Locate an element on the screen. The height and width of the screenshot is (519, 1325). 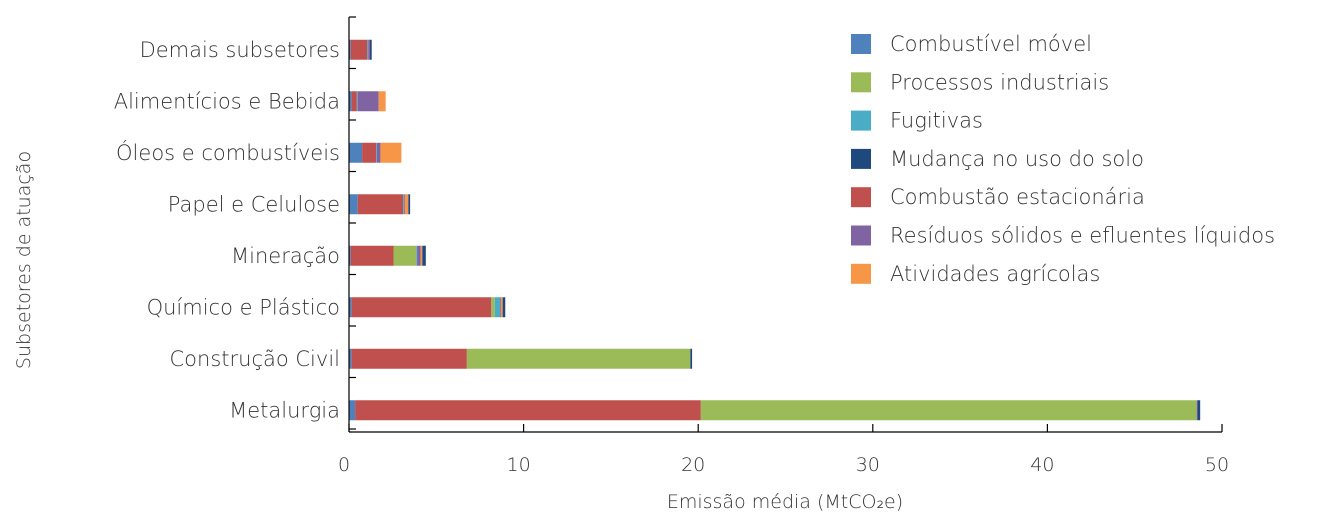
bar-metalurgia-processos-industriais is located at coordinates (948, 410).